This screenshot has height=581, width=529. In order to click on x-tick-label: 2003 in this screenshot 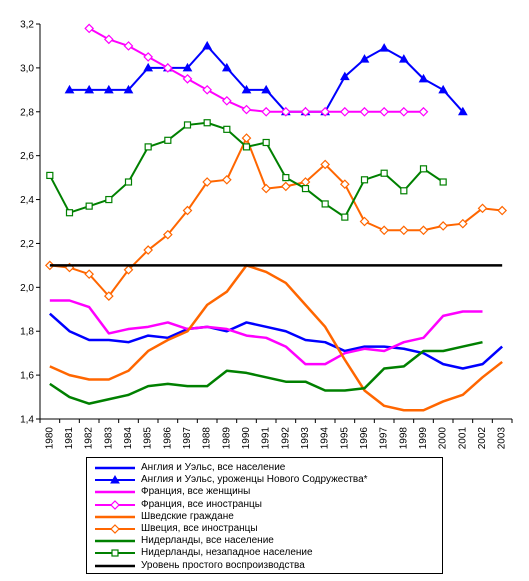, I will do `click(502, 438)`.